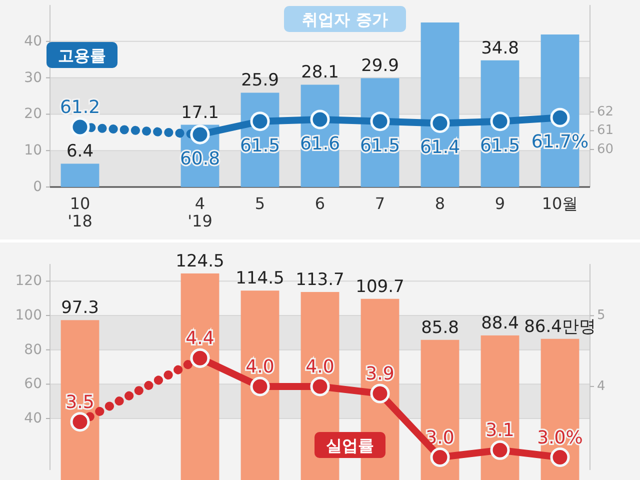 The height and width of the screenshot is (480, 640). What do you see at coordinates (605, 149) in the screenshot?
I see `y2-tick-label: 60` at bounding box center [605, 149].